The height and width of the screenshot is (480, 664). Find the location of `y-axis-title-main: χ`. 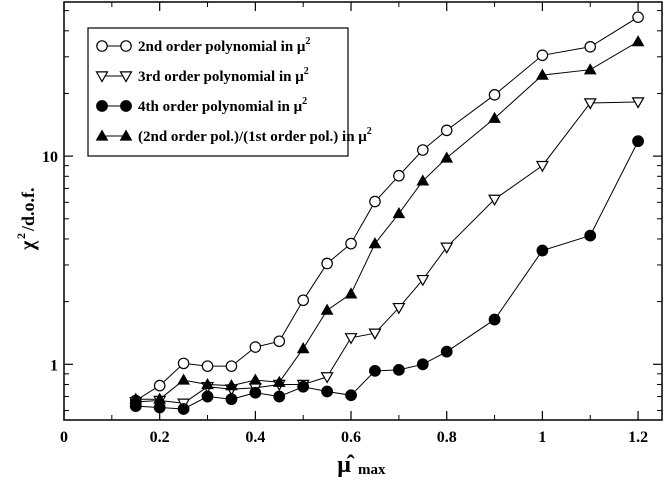

y-axis-title-main: χ is located at coordinates (28, 245).